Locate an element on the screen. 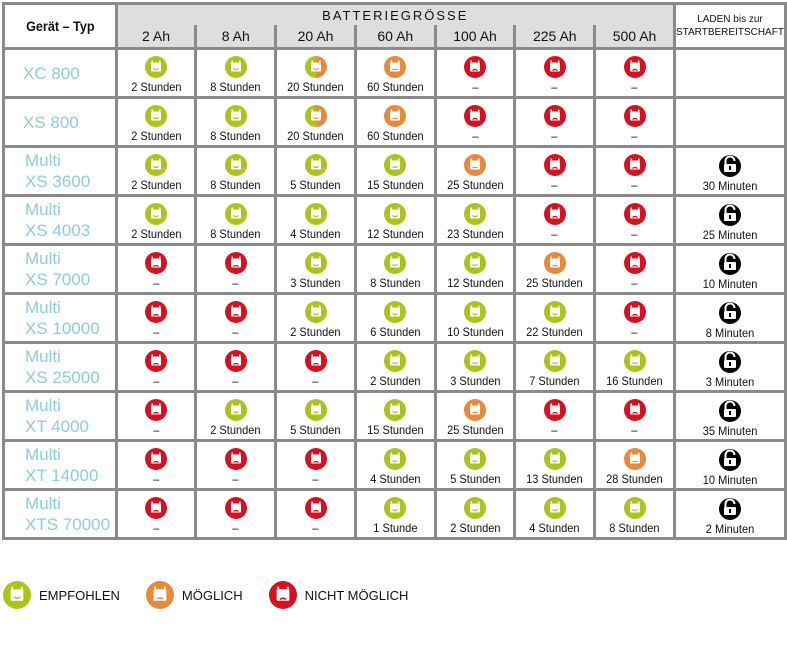 The image size is (787, 652). legend-item: EMPFOHLEN is located at coordinates (61, 595).